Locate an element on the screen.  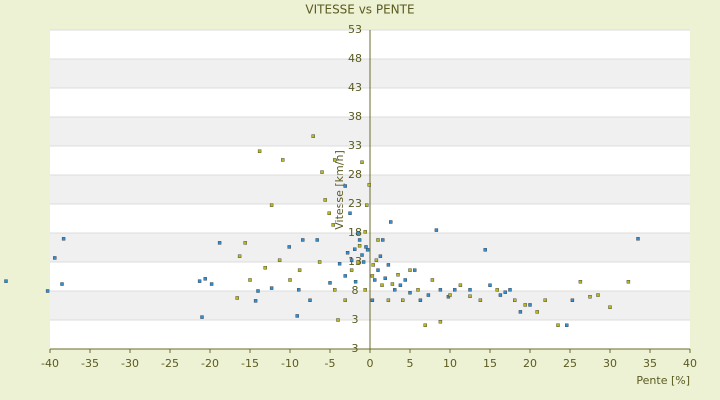
x-tick-label: -40 is located at coordinates (50, 363).